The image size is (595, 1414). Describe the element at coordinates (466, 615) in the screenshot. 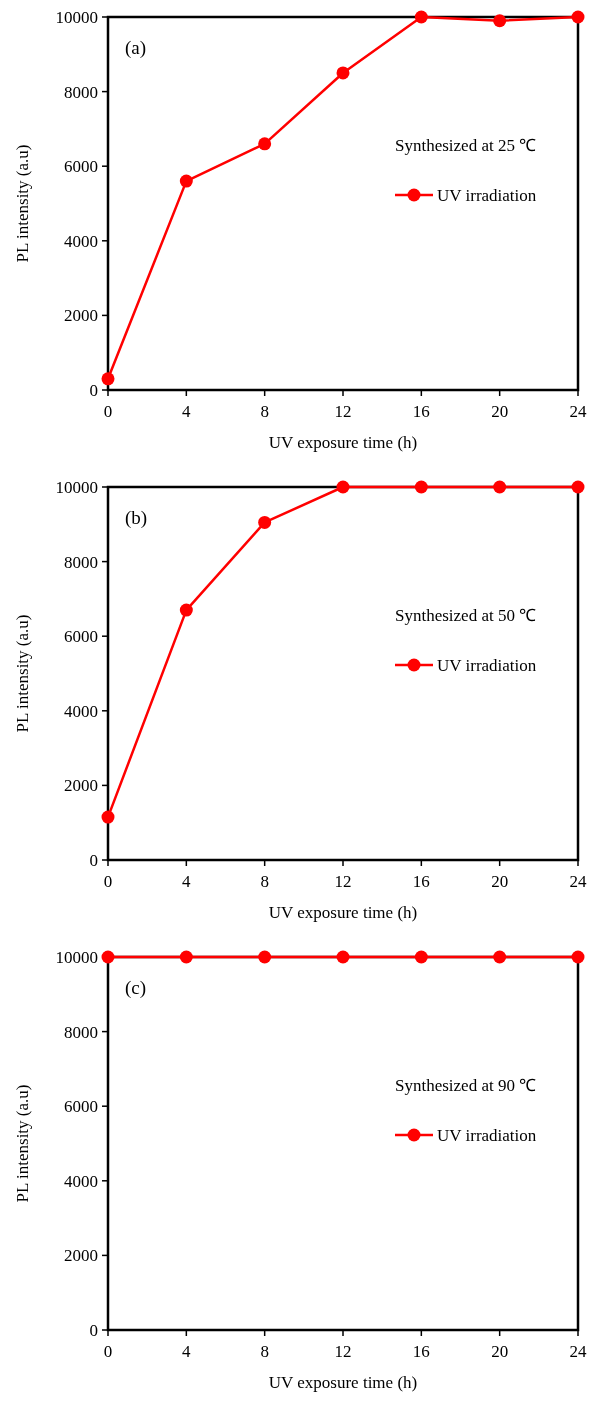

I see `legend-title: Synthesized at 50 ℃` at that location.